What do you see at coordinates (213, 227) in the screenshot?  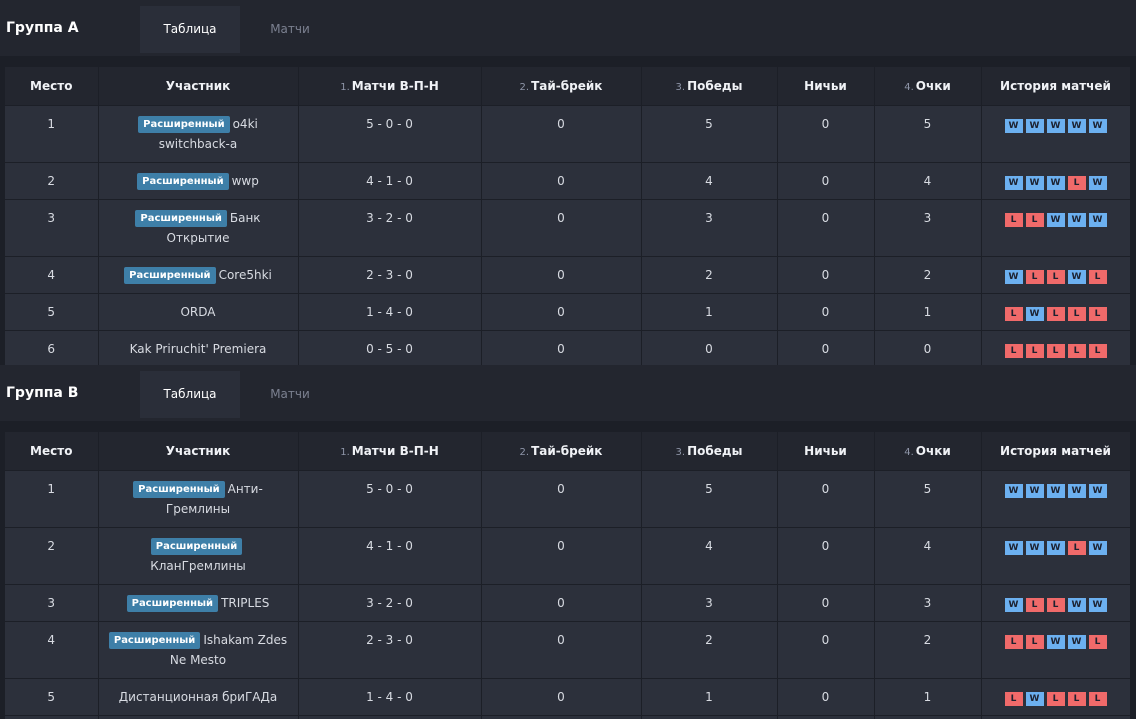 I see `participant-name: Банк Открытие` at bounding box center [213, 227].